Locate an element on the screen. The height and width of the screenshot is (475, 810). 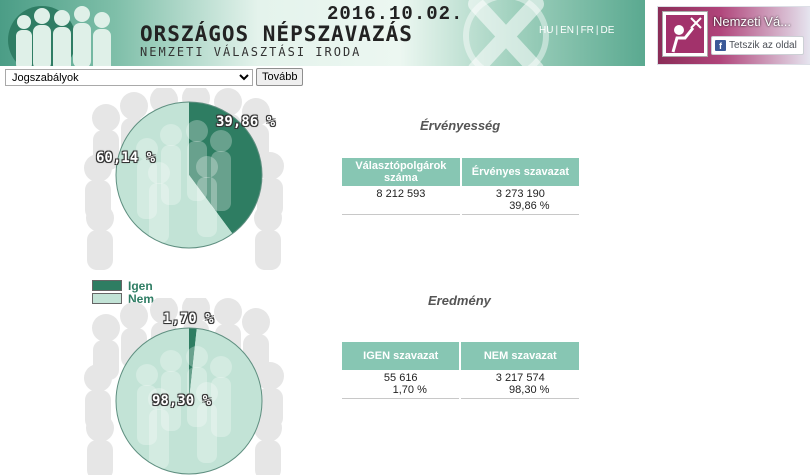
people-logo-icon is located at coordinates (59, 36).